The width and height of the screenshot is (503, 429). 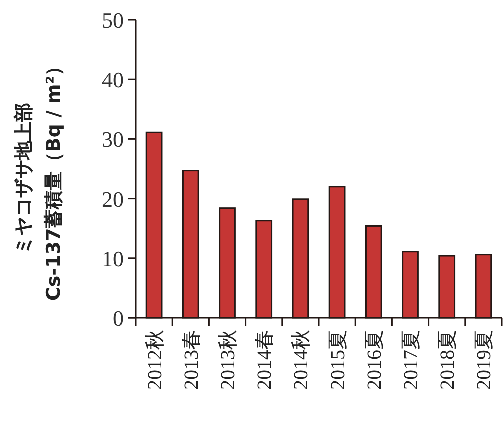 What do you see at coordinates (39, 179) in the screenshot?
I see `y-axis-title: ミヤコザサ地上部 Cs-137蓄積量（Bq / m²）` at bounding box center [39, 179].